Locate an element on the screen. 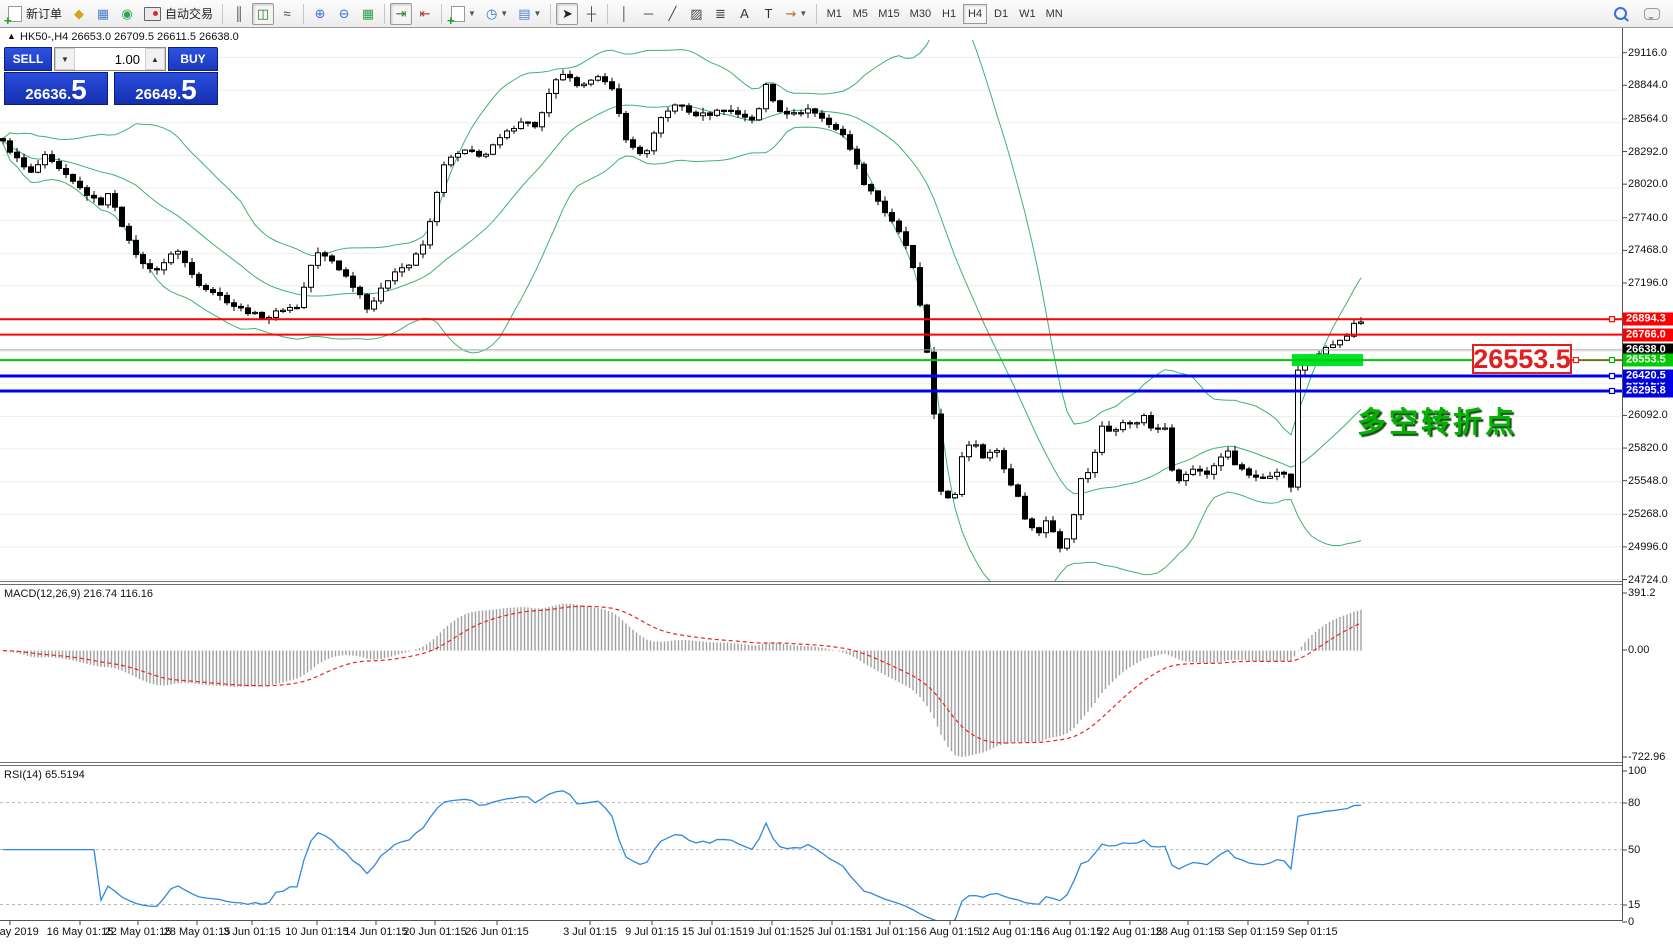  chart-collapse-icon: ▲ is located at coordinates (11, 36).